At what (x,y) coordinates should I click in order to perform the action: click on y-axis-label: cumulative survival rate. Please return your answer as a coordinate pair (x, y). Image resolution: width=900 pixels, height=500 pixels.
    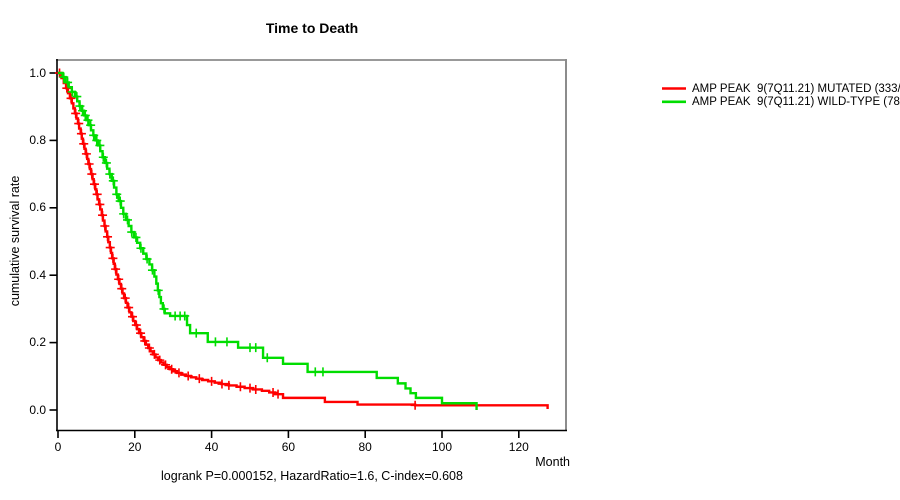
    Looking at the image, I should click on (15, 241).